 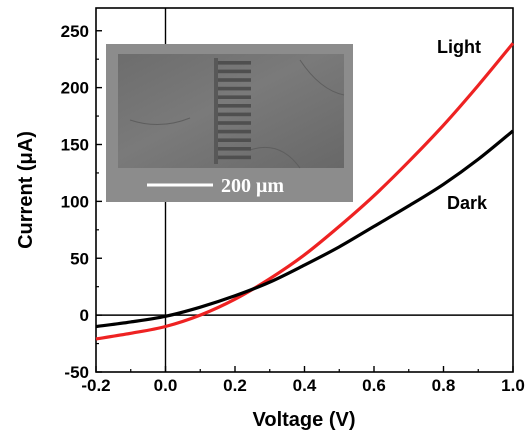 What do you see at coordinates (75, 201) in the screenshot?
I see `y-tick-label: 100` at bounding box center [75, 201].